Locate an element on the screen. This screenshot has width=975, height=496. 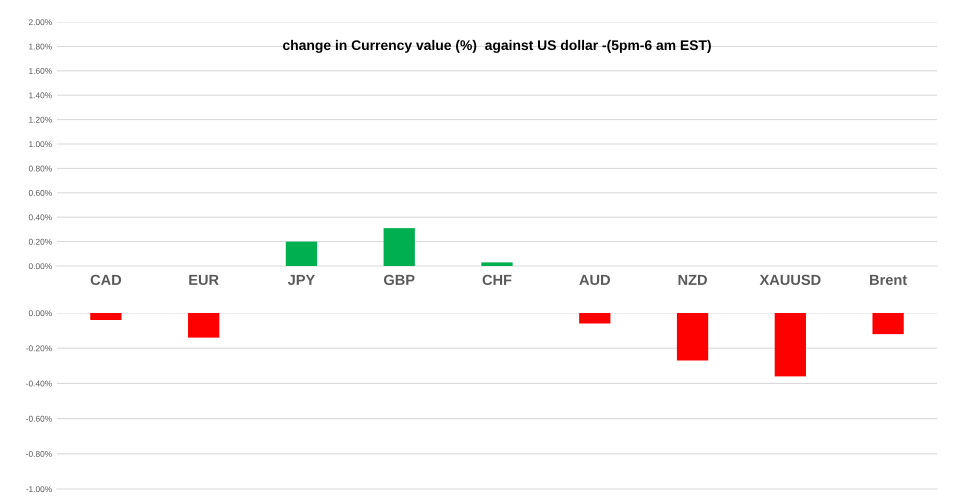
y-tick-label: -0.20% is located at coordinates (39, 348).